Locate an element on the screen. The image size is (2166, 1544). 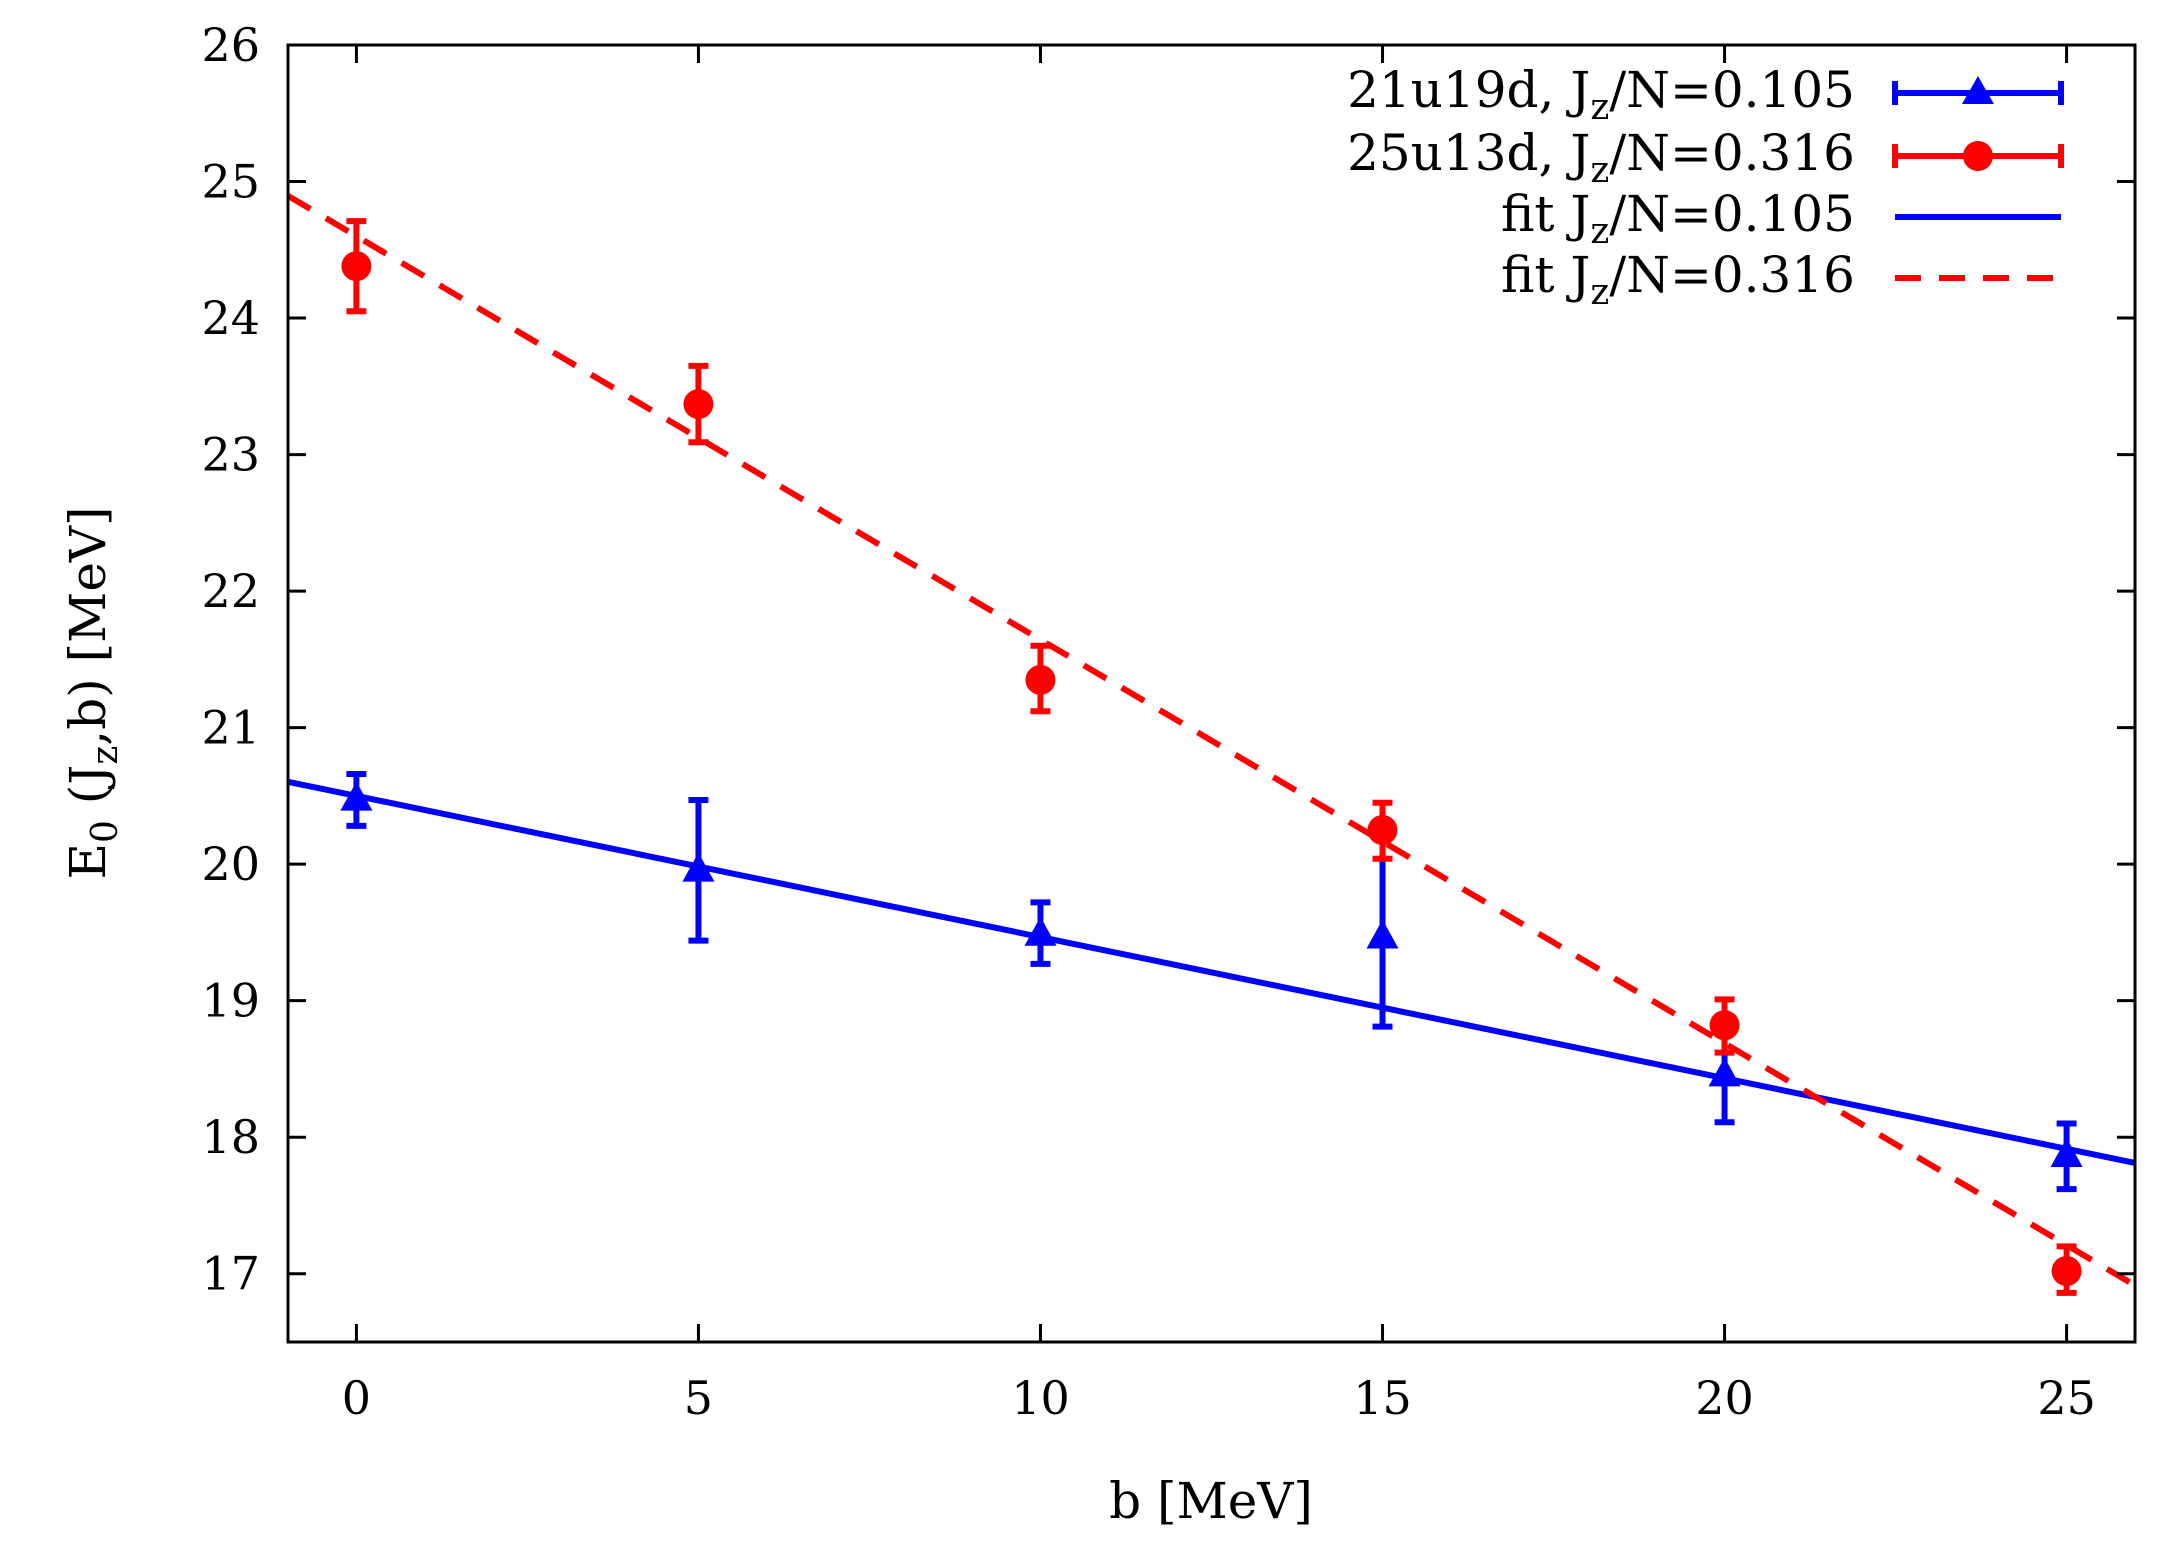
x-tick-label: 5 is located at coordinates (698, 1398).